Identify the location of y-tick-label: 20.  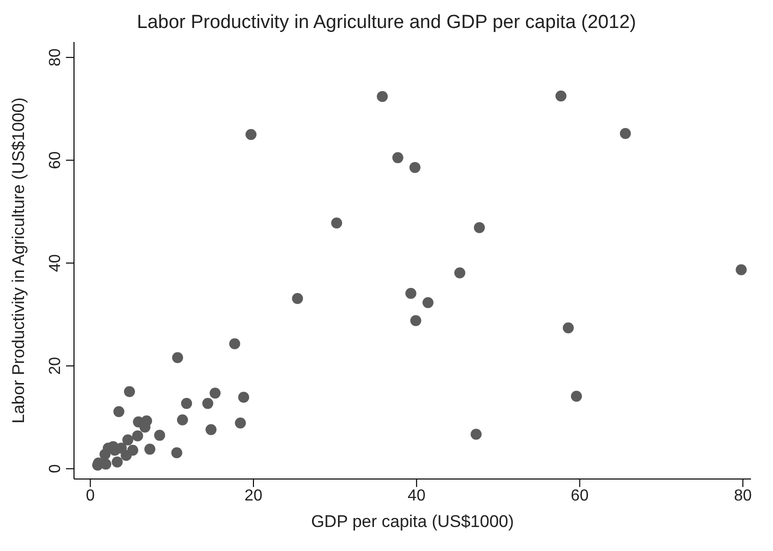
(55, 365).